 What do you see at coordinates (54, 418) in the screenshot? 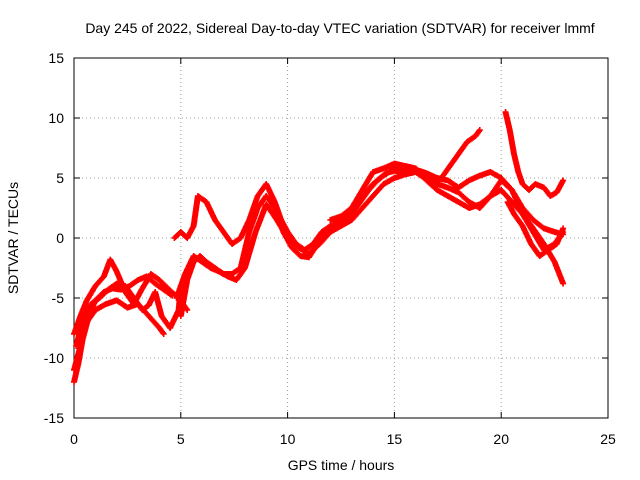
I see `y-tick-label: -15` at bounding box center [54, 418].